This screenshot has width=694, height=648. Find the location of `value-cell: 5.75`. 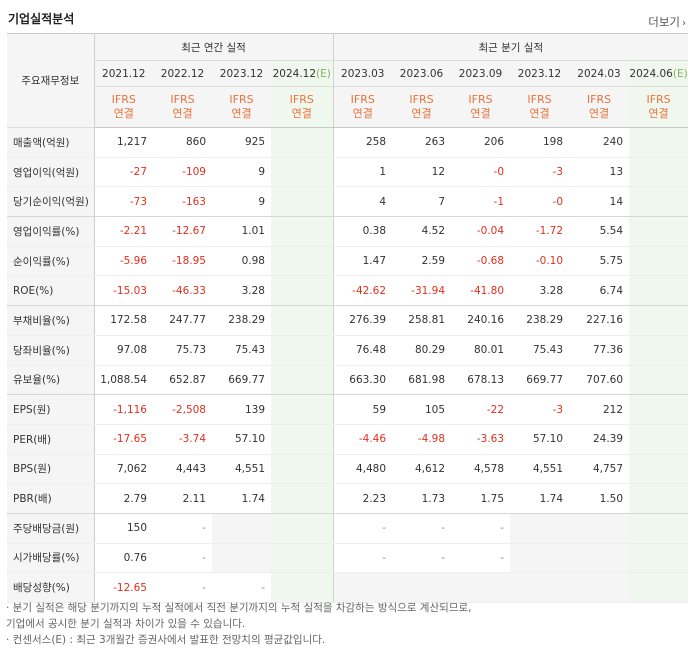

value-cell: 5.75 is located at coordinates (599, 261).